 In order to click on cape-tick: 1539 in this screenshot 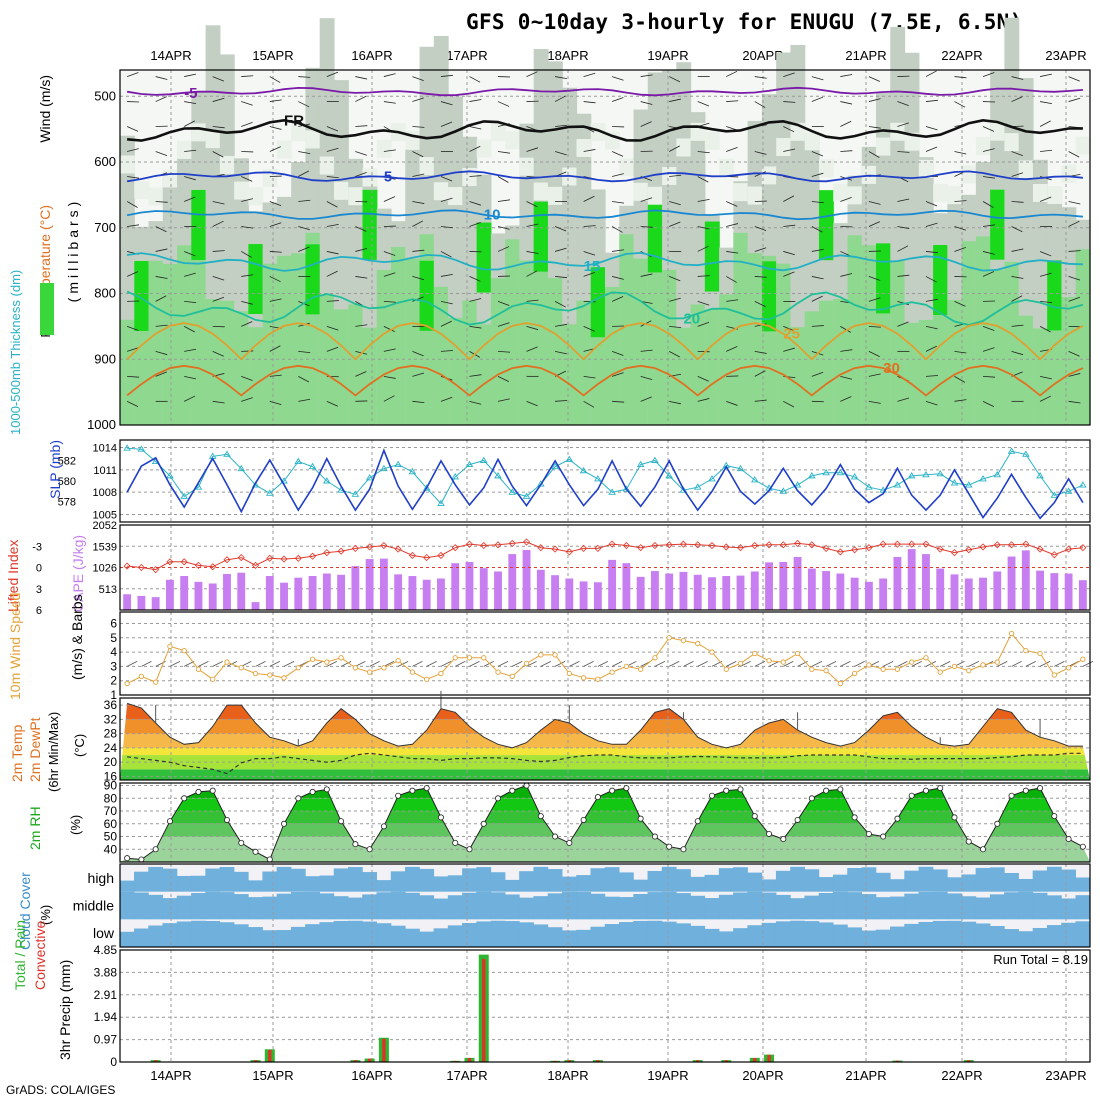, I will do `click(105, 547)`.